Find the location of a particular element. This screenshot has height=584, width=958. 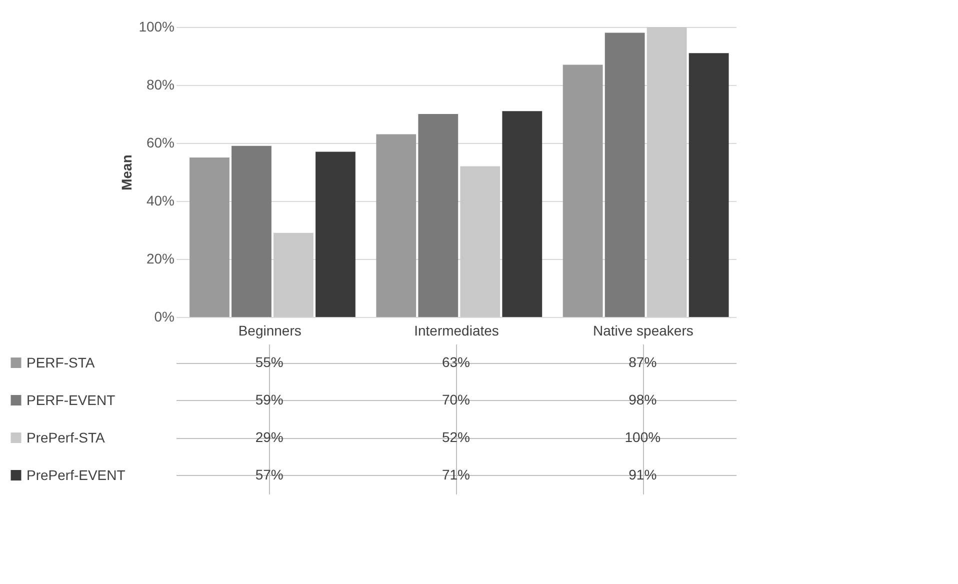

data-label: 100% is located at coordinates (642, 436).